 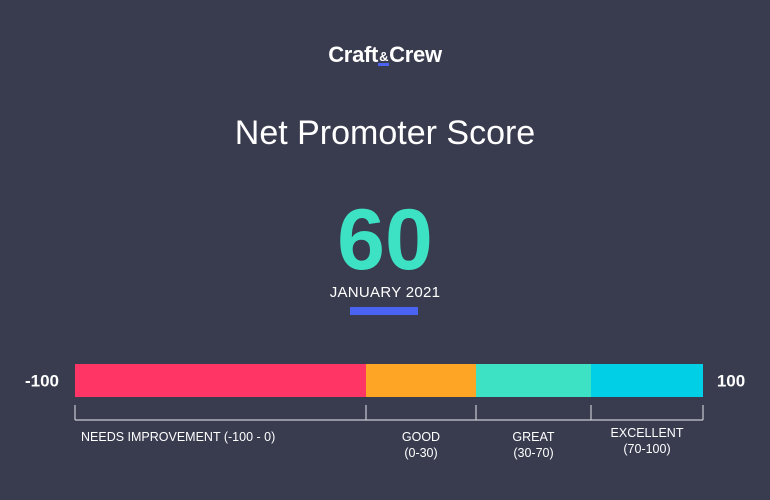 What do you see at coordinates (533, 437) in the screenshot?
I see `segment-label-2: GREAT` at bounding box center [533, 437].